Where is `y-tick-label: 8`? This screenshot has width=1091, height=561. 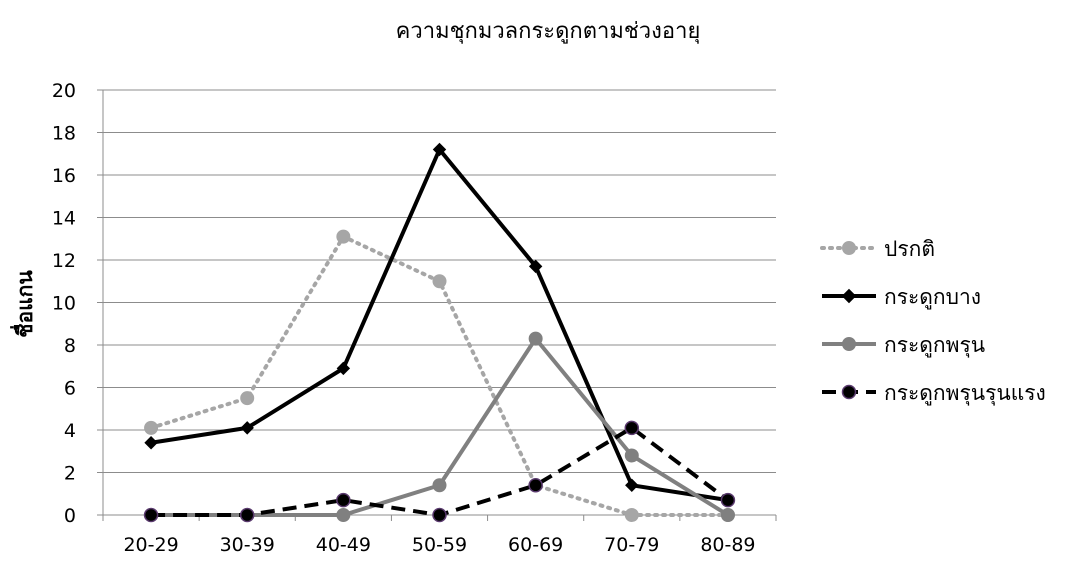
y-tick-label: 8 is located at coordinates (70, 346).